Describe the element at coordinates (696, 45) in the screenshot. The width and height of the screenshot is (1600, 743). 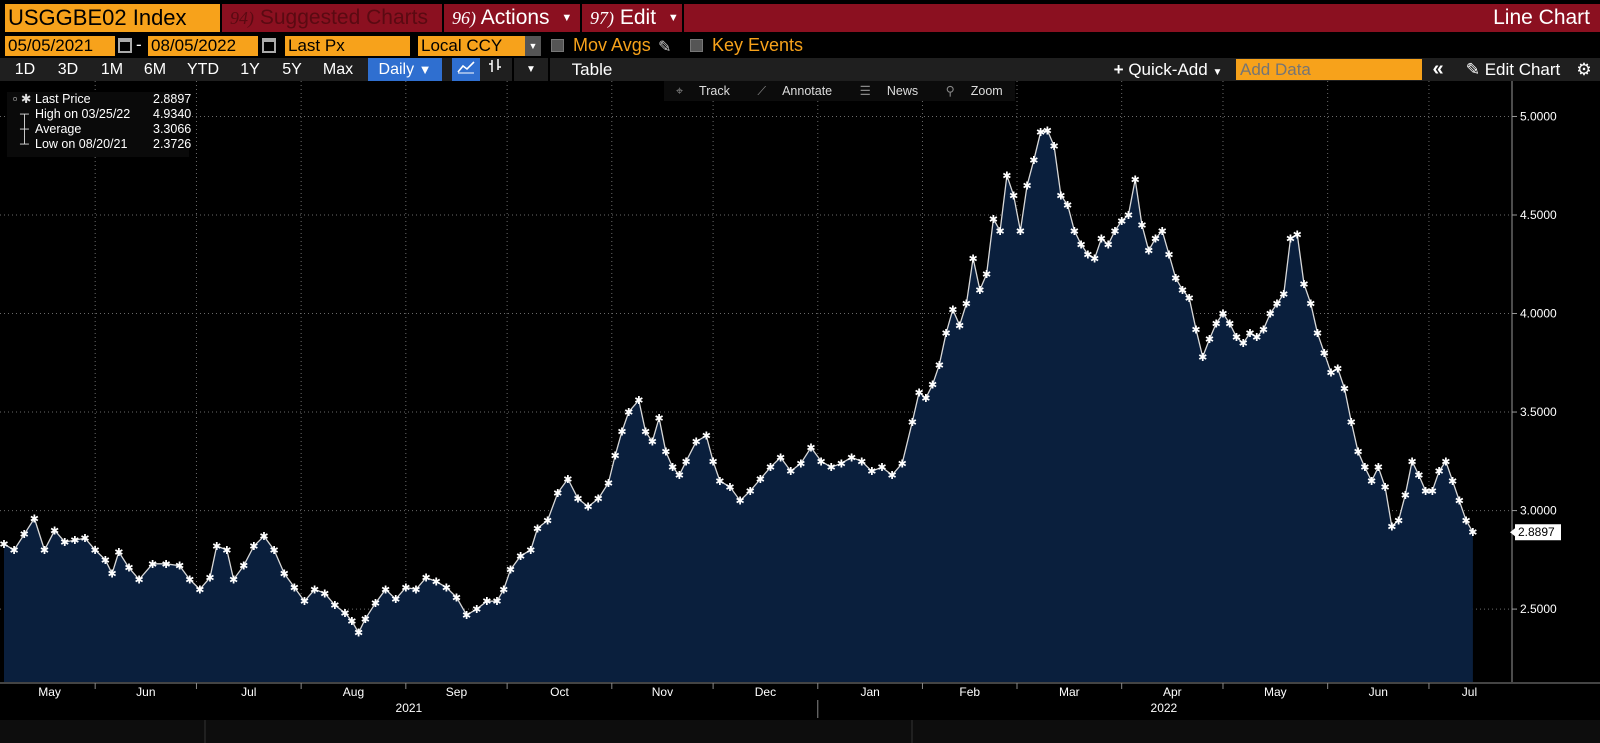
I see `key-events-checkbox` at that location.